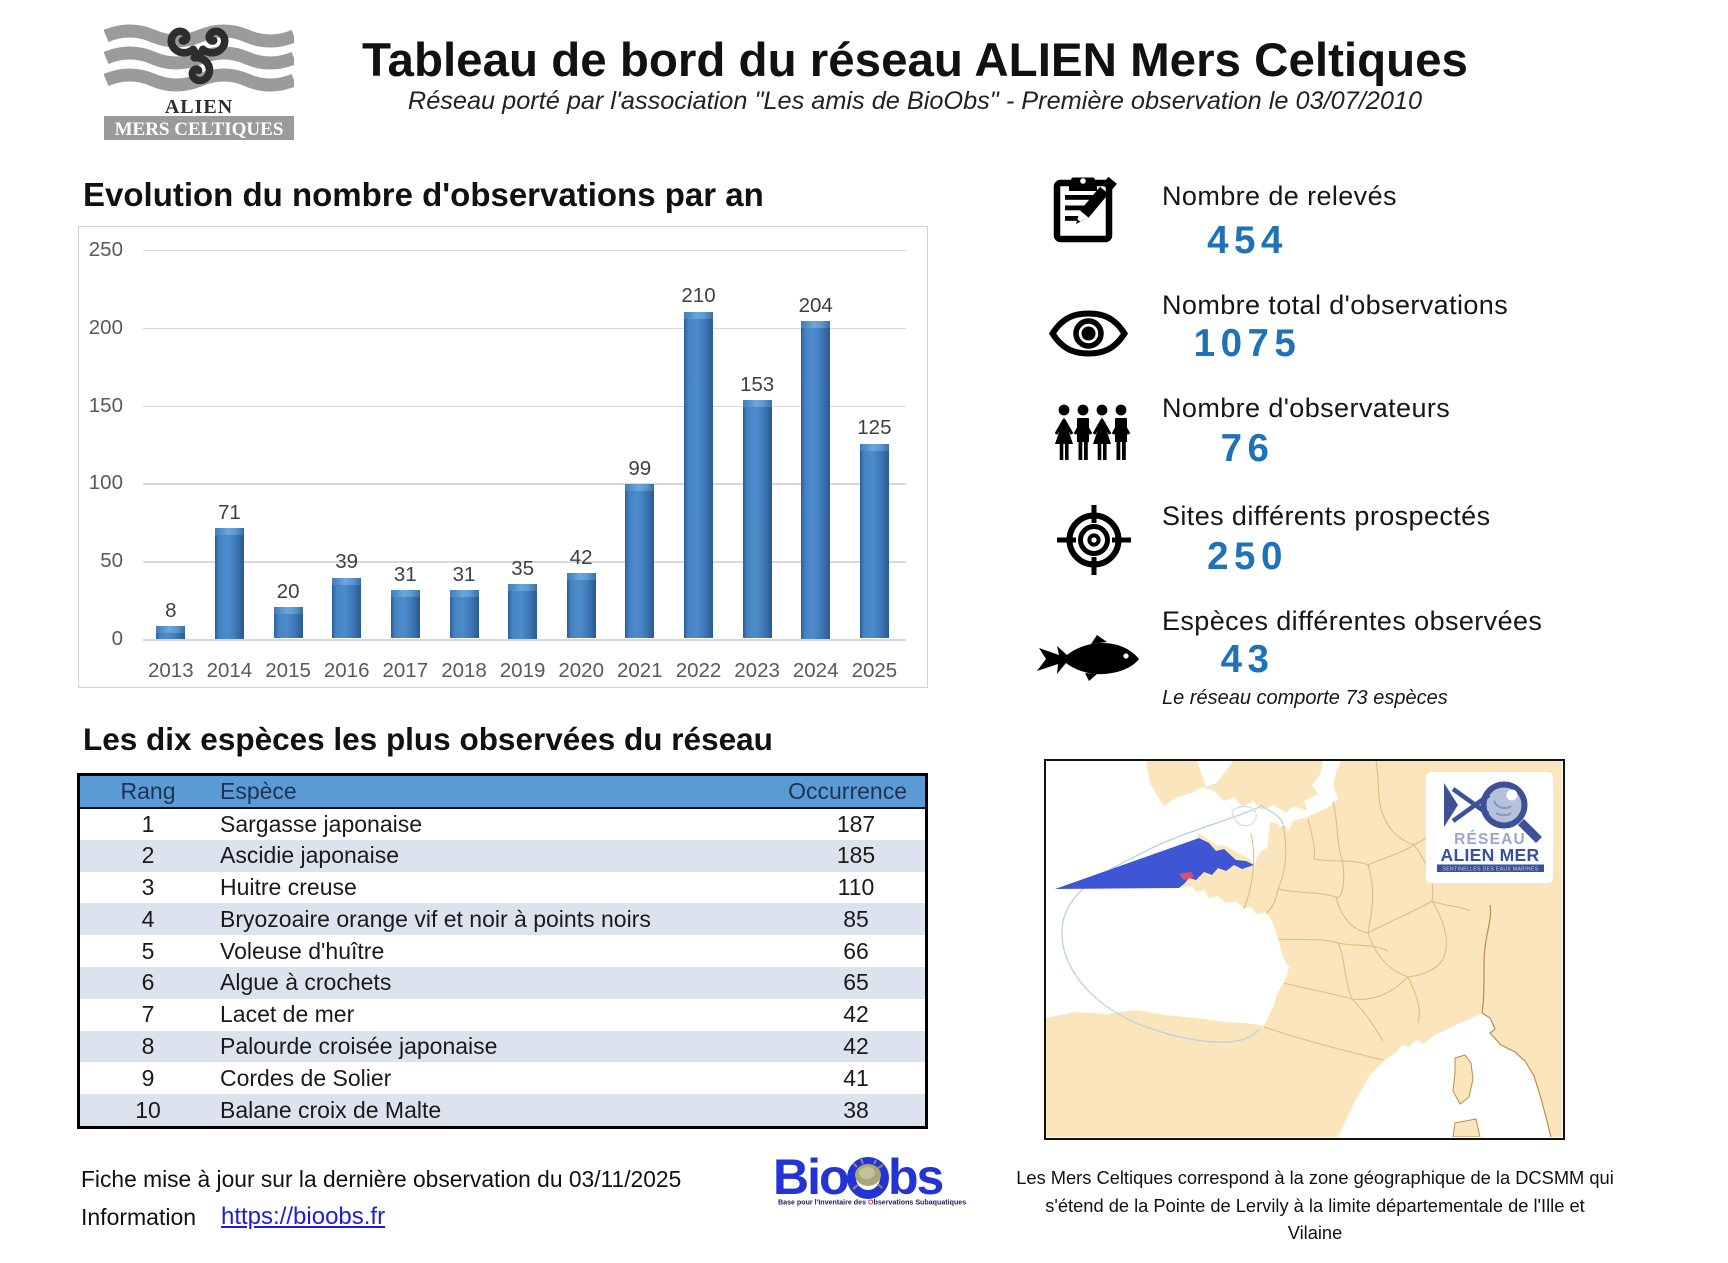  Describe the element at coordinates (812, 1179) in the screenshot. I see `svg-text: Bio` at that location.